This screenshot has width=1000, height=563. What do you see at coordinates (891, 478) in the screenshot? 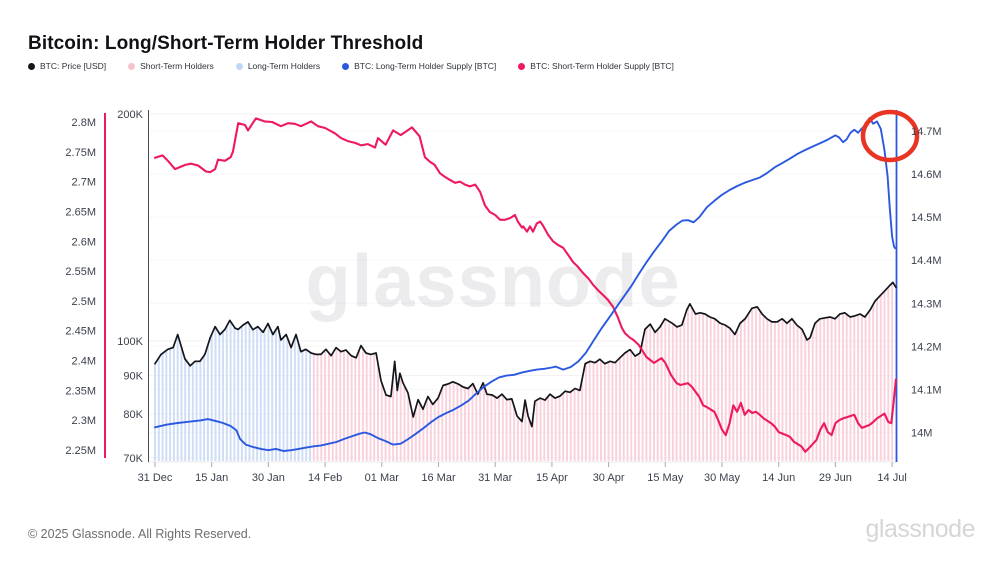
I see `axis-tick-label: 14 Jul` at bounding box center [891, 478].